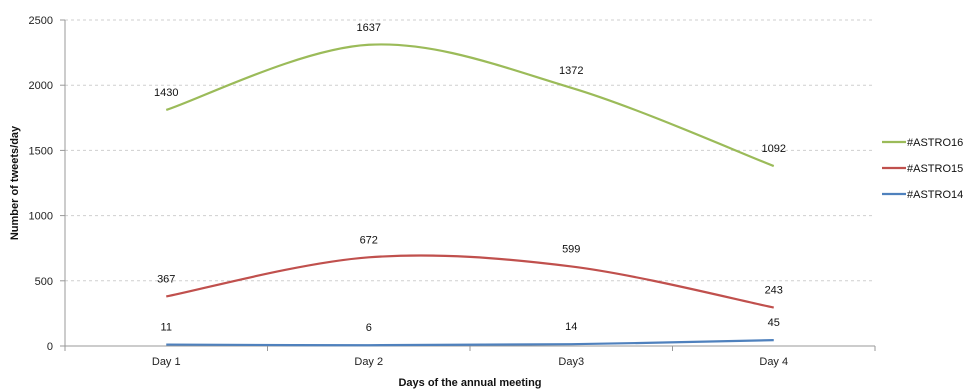 The image size is (967, 391). I want to click on data-label-astro16: 1092, so click(774, 149).